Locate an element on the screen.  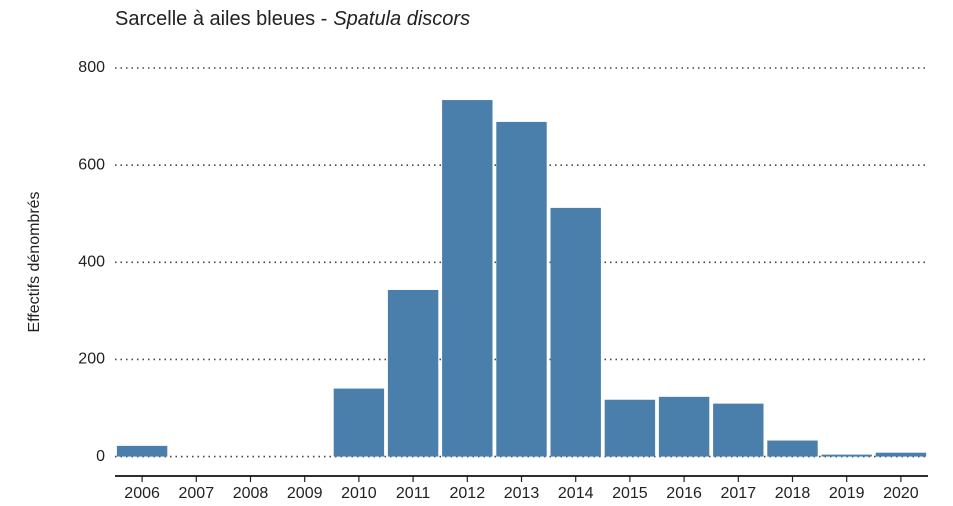
x-tick-label: 2016 is located at coordinates (684, 493).